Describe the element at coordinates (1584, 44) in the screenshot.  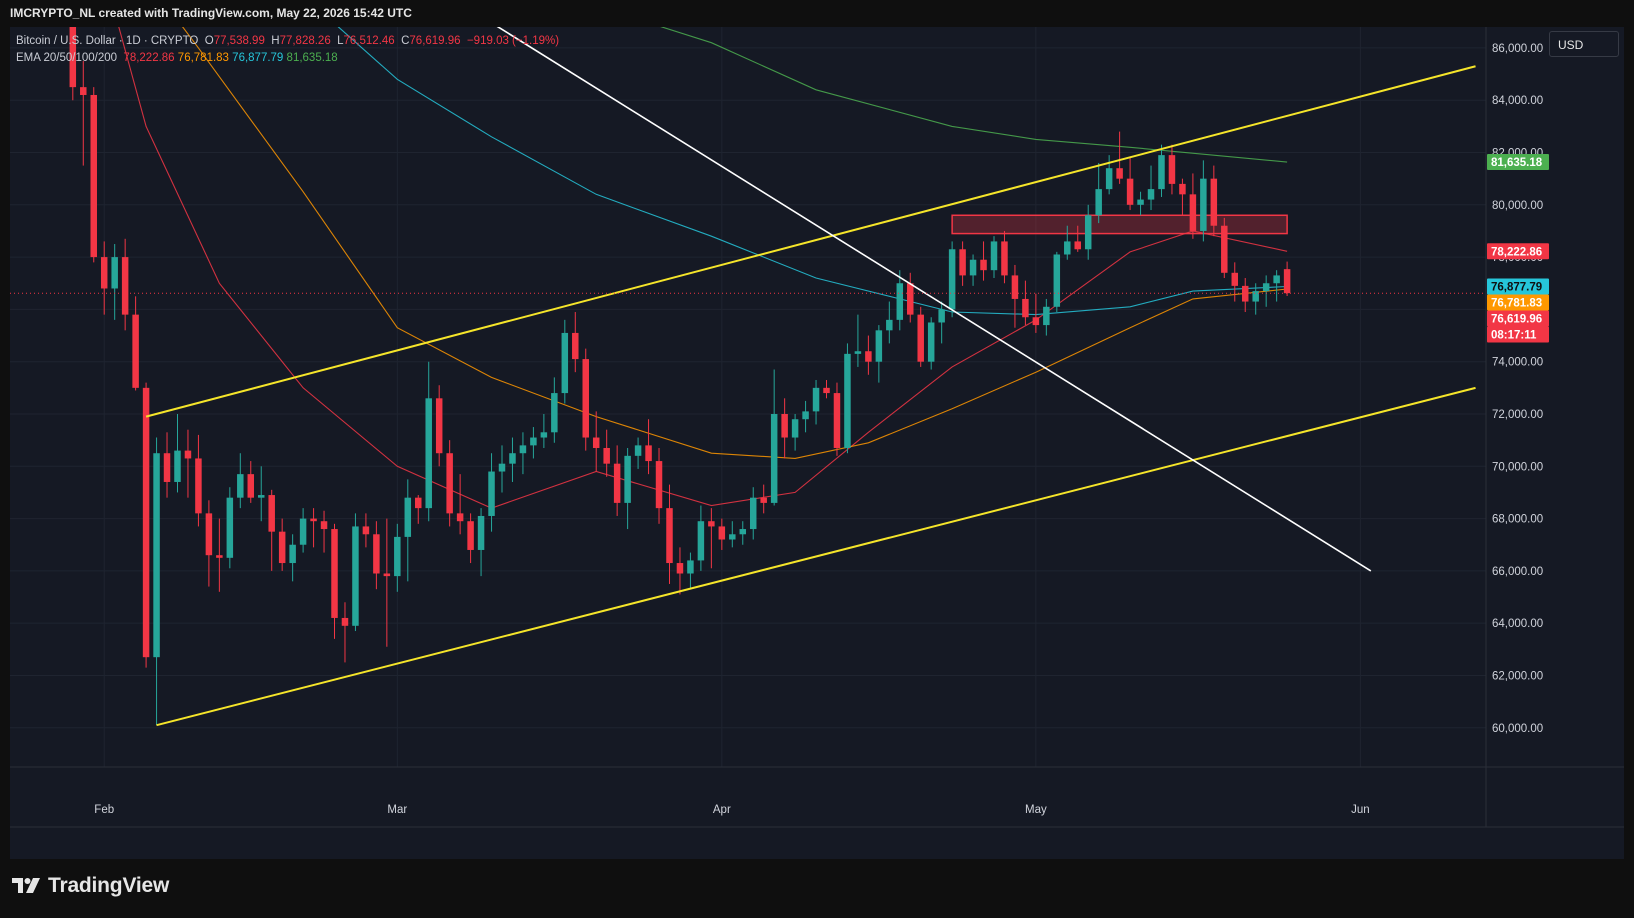
I see `currency-selector: USD` at that location.